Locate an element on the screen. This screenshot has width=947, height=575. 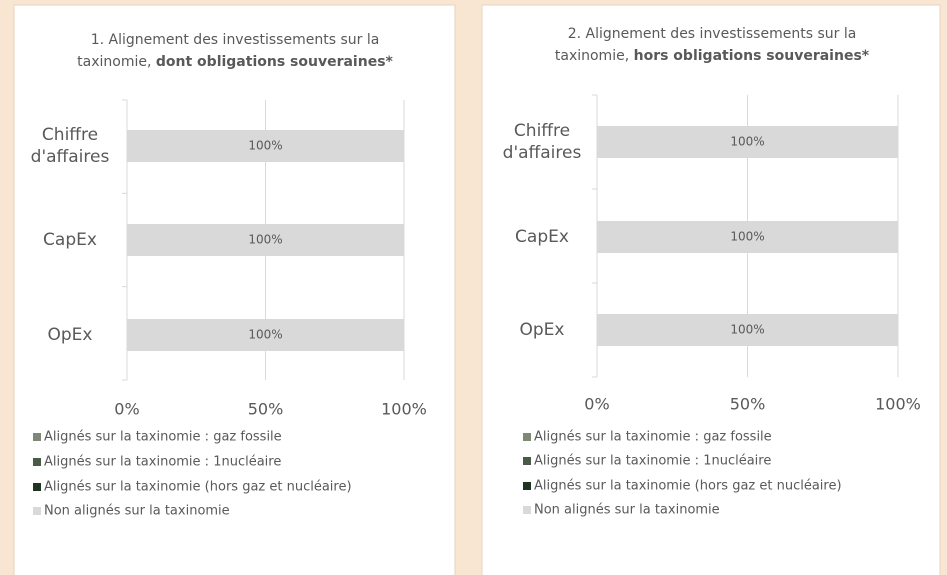
chart-title: taxinomie, hors obligations souveraines* is located at coordinates (712, 56).